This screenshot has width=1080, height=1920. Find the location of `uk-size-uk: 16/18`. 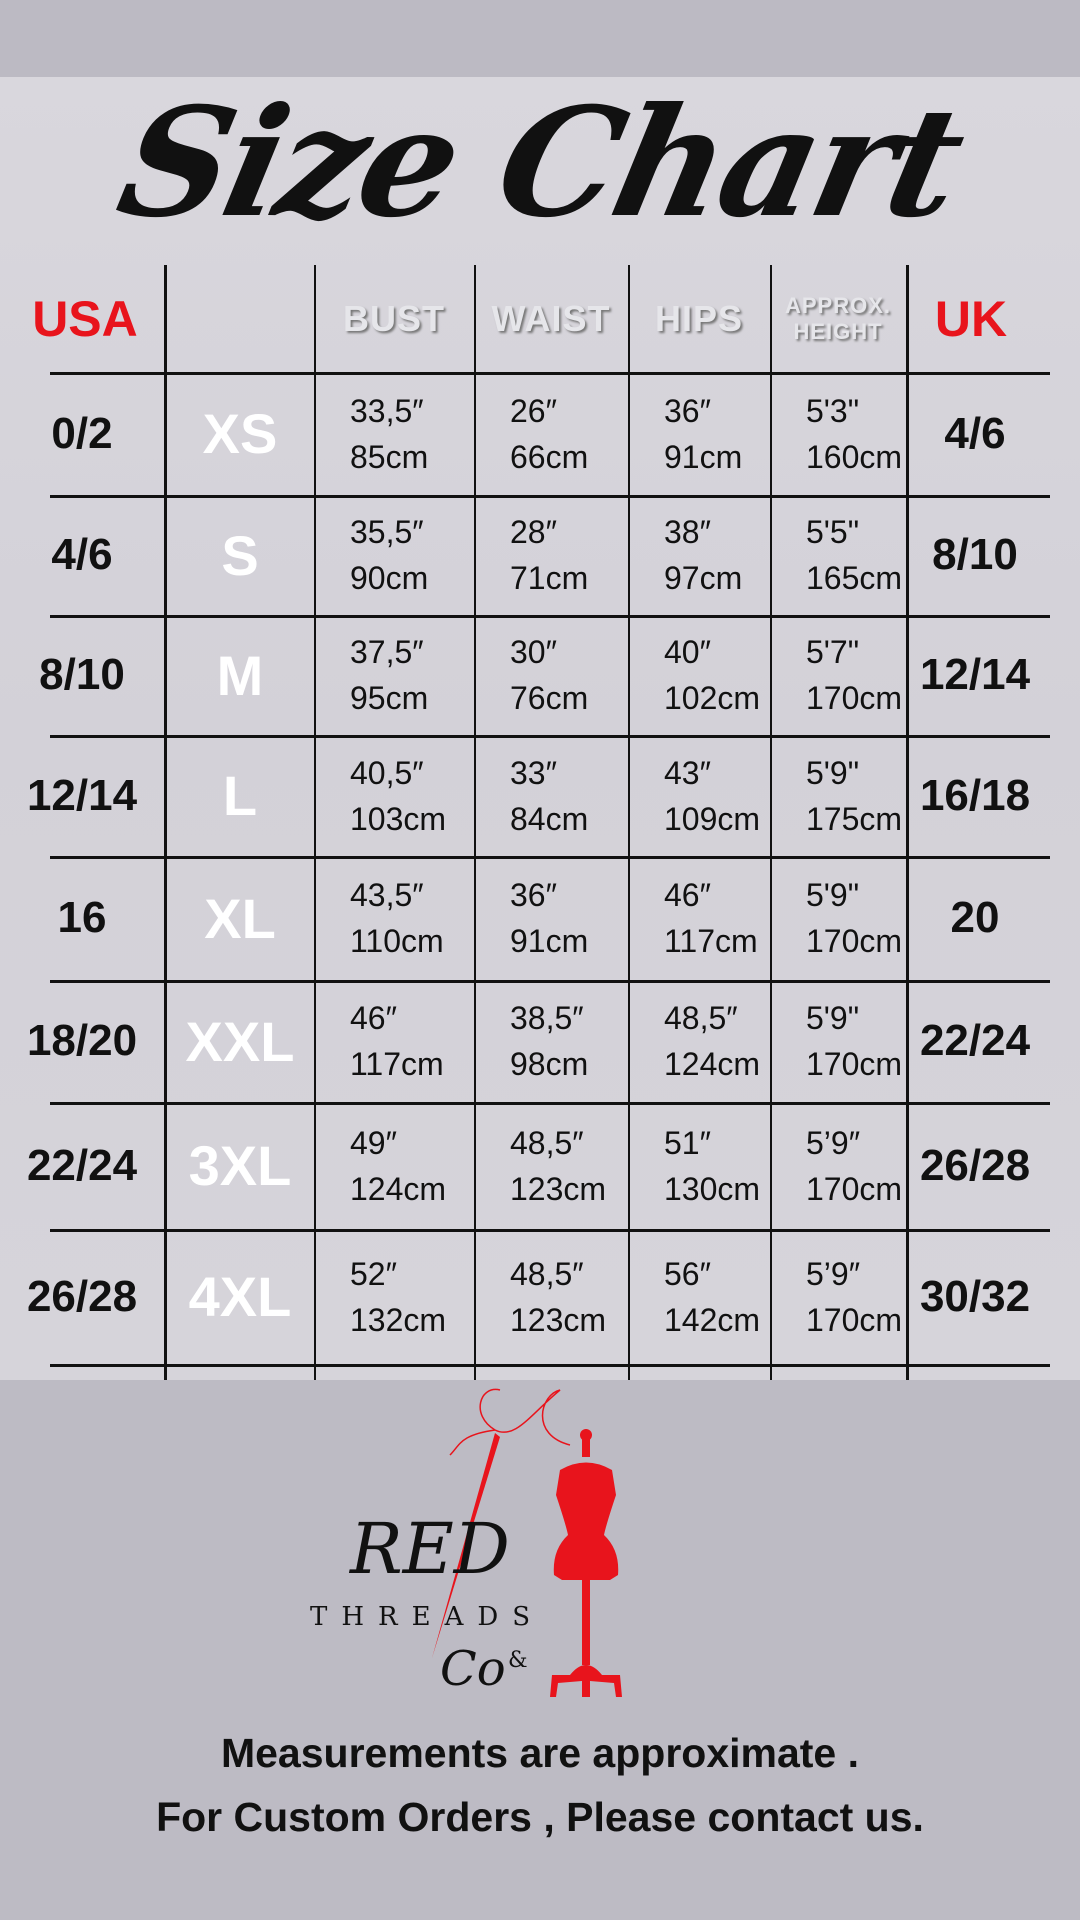

uk-size-uk: 16/18 is located at coordinates (975, 795).